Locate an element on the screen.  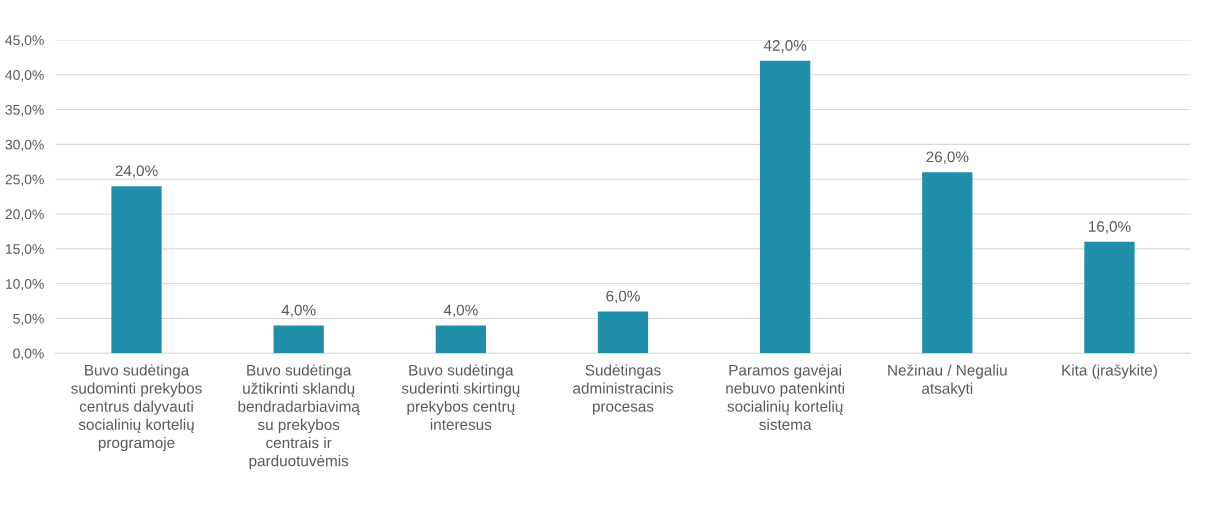
y-tick-label: 45,0% is located at coordinates (24, 41).